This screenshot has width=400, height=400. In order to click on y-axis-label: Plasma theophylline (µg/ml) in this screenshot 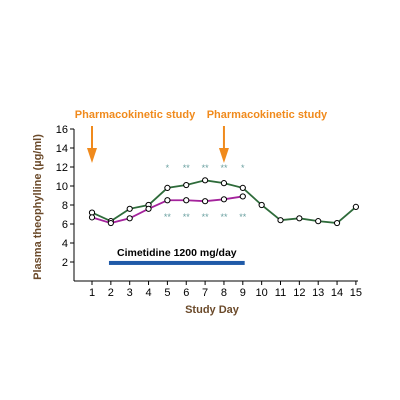, I will do `click(38, 207)`.